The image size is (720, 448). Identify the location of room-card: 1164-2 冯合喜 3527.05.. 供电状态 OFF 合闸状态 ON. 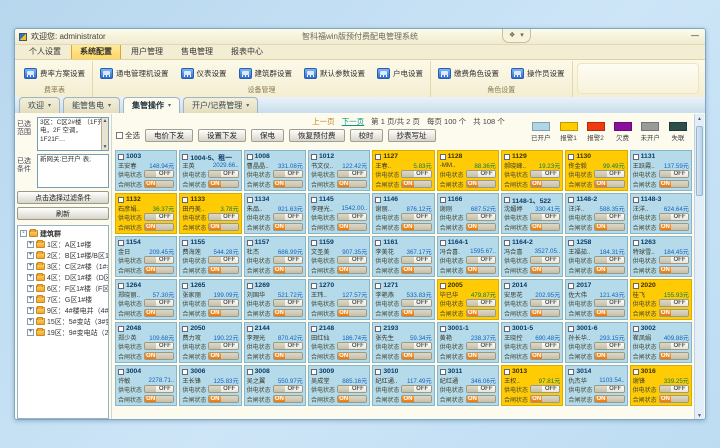
(532, 256).